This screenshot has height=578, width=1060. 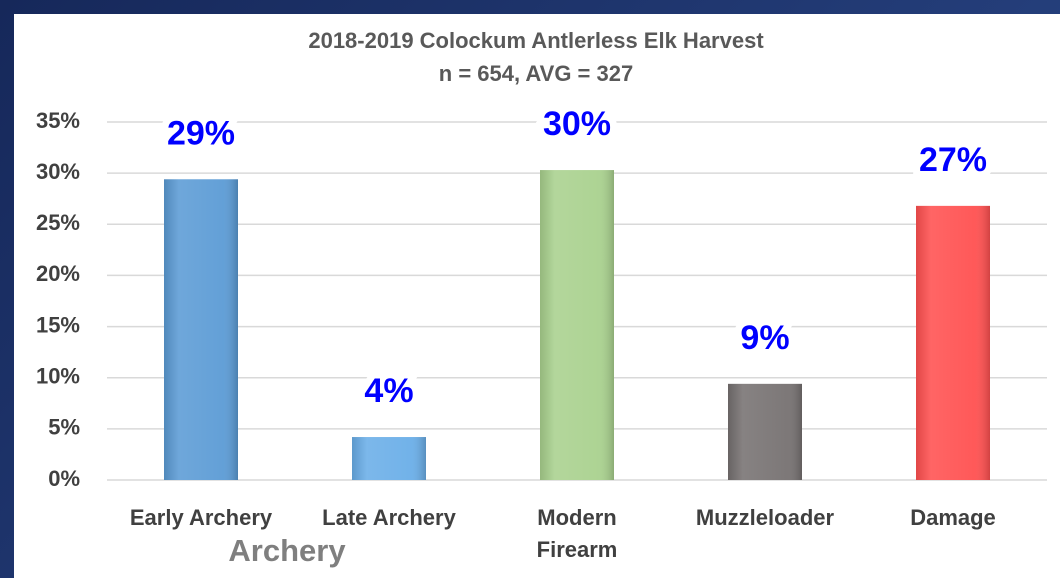 I want to click on y-tick-label: 30%, so click(x=58, y=171).